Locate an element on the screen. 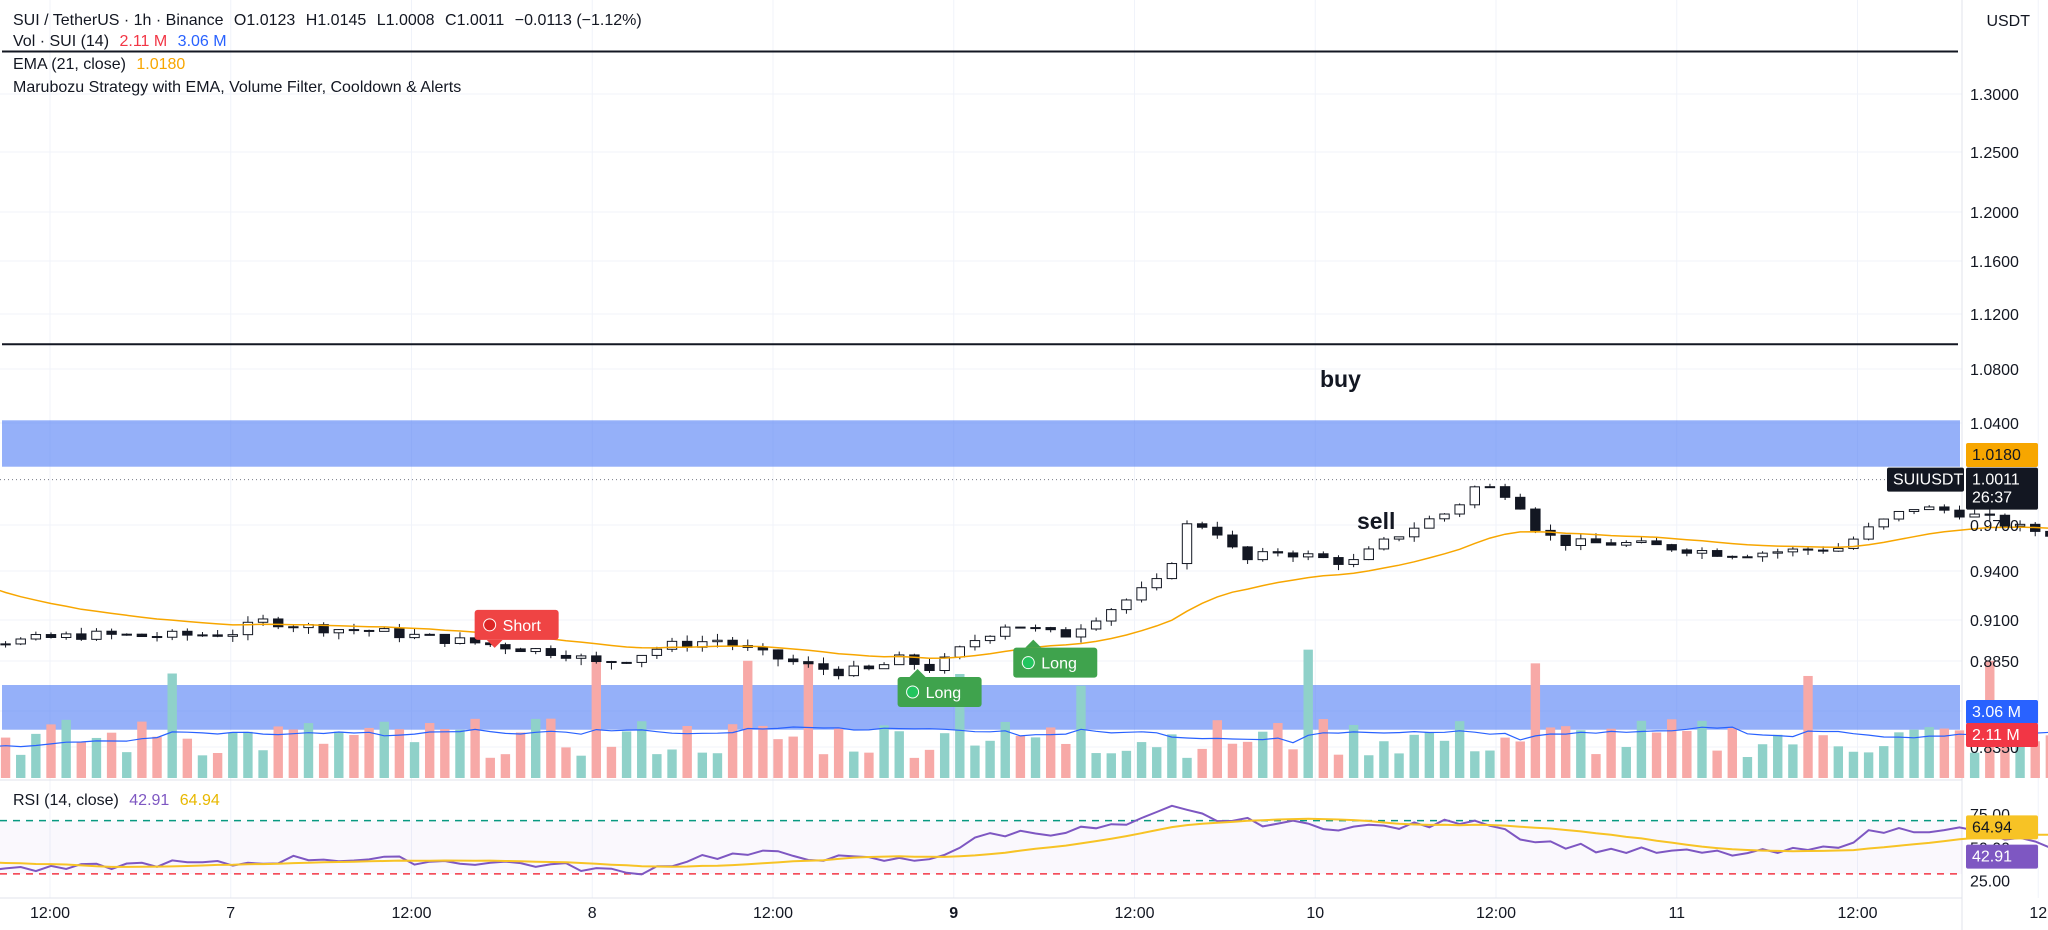  time-tick-label: 8 is located at coordinates (592, 913).